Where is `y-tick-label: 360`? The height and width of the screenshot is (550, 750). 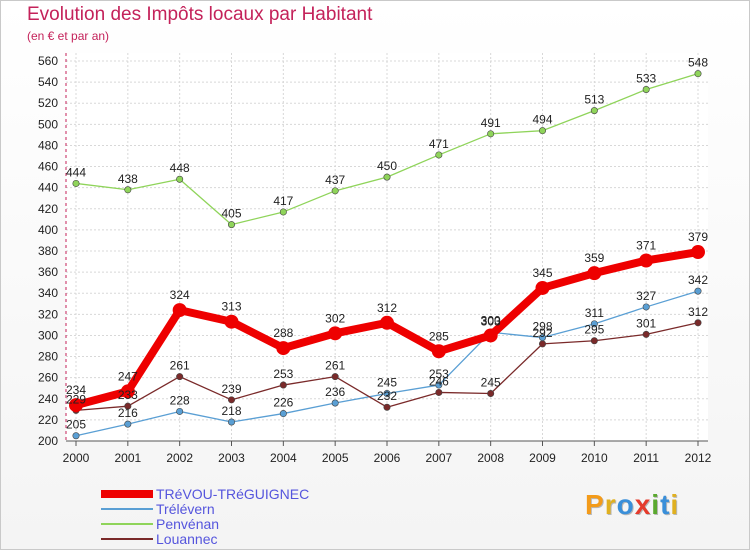
y-tick-label: 360 is located at coordinates (48, 272).